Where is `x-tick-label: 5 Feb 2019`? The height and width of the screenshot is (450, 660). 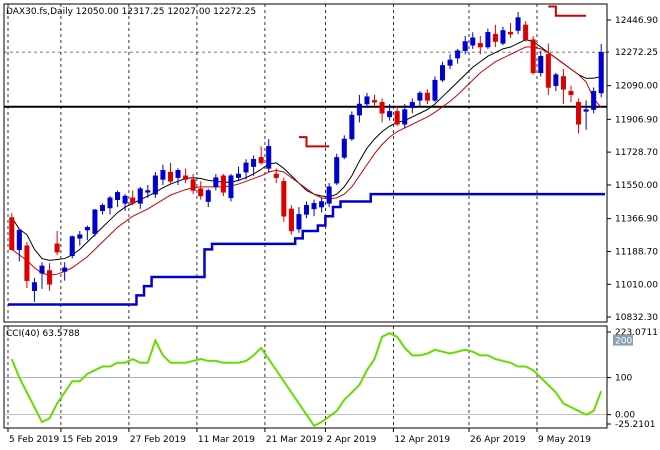
x-tick-label: 5 Feb 2019 is located at coordinates (34, 440).